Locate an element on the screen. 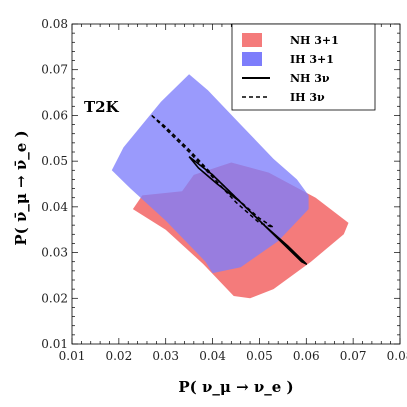 The image size is (407, 407). x-tick-label: 0.03 is located at coordinates (165, 356).